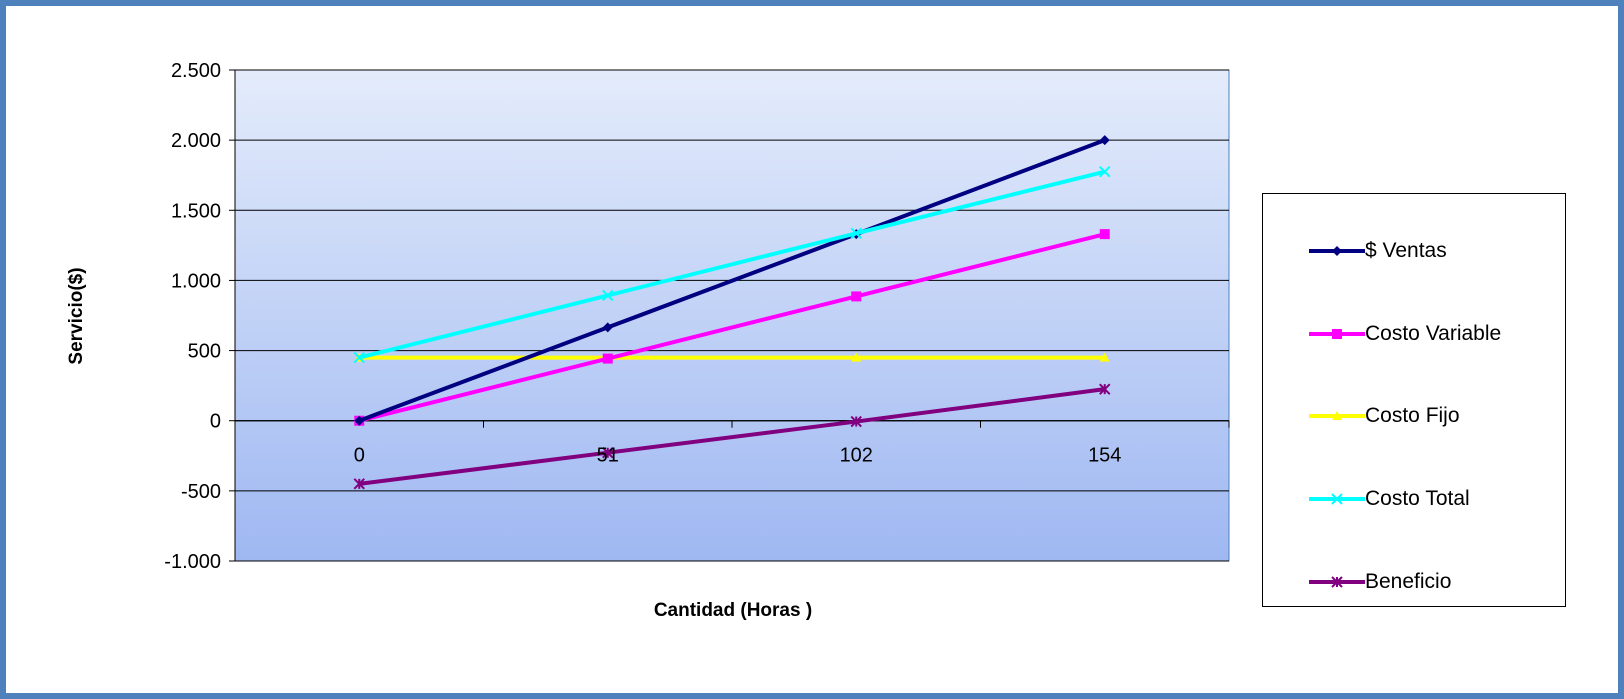 Image resolution: width=1624 pixels, height=699 pixels. I want to click on legend-label: $ Ventas, so click(1406, 250).